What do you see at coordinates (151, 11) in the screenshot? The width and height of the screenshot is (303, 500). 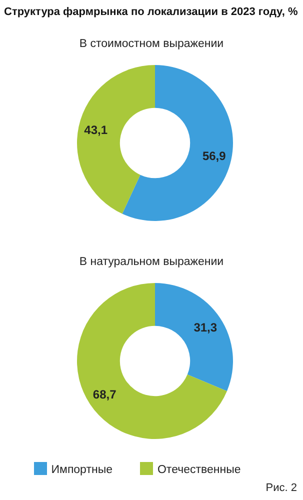 I see `chart-title: Структура фармрынка по локализации в 2023 году, %` at bounding box center [151, 11].